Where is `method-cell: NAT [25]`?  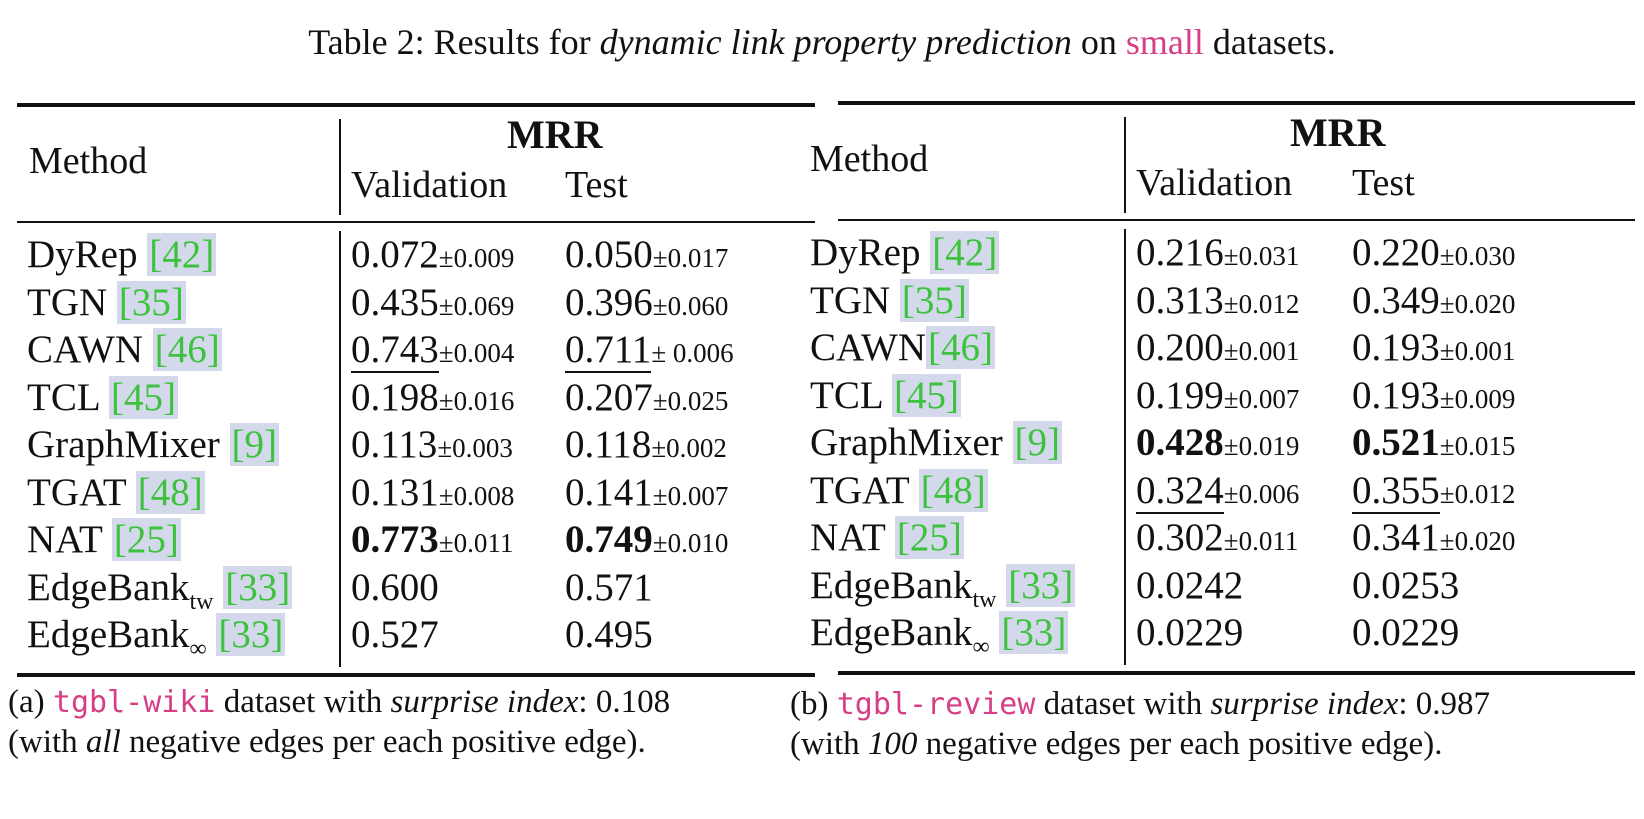
method-cell: NAT [25] is located at coordinates (104, 540).